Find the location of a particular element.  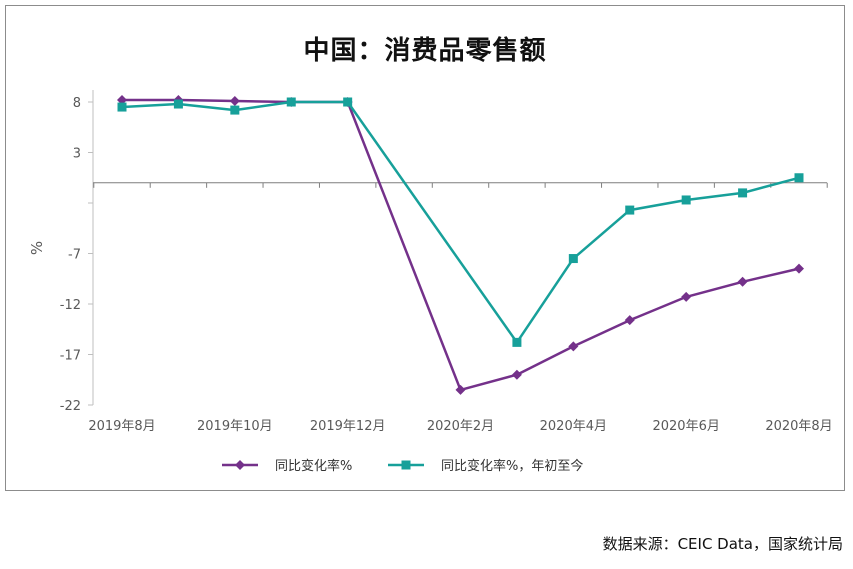

y-tick-label: -7 is located at coordinates (74, 255).